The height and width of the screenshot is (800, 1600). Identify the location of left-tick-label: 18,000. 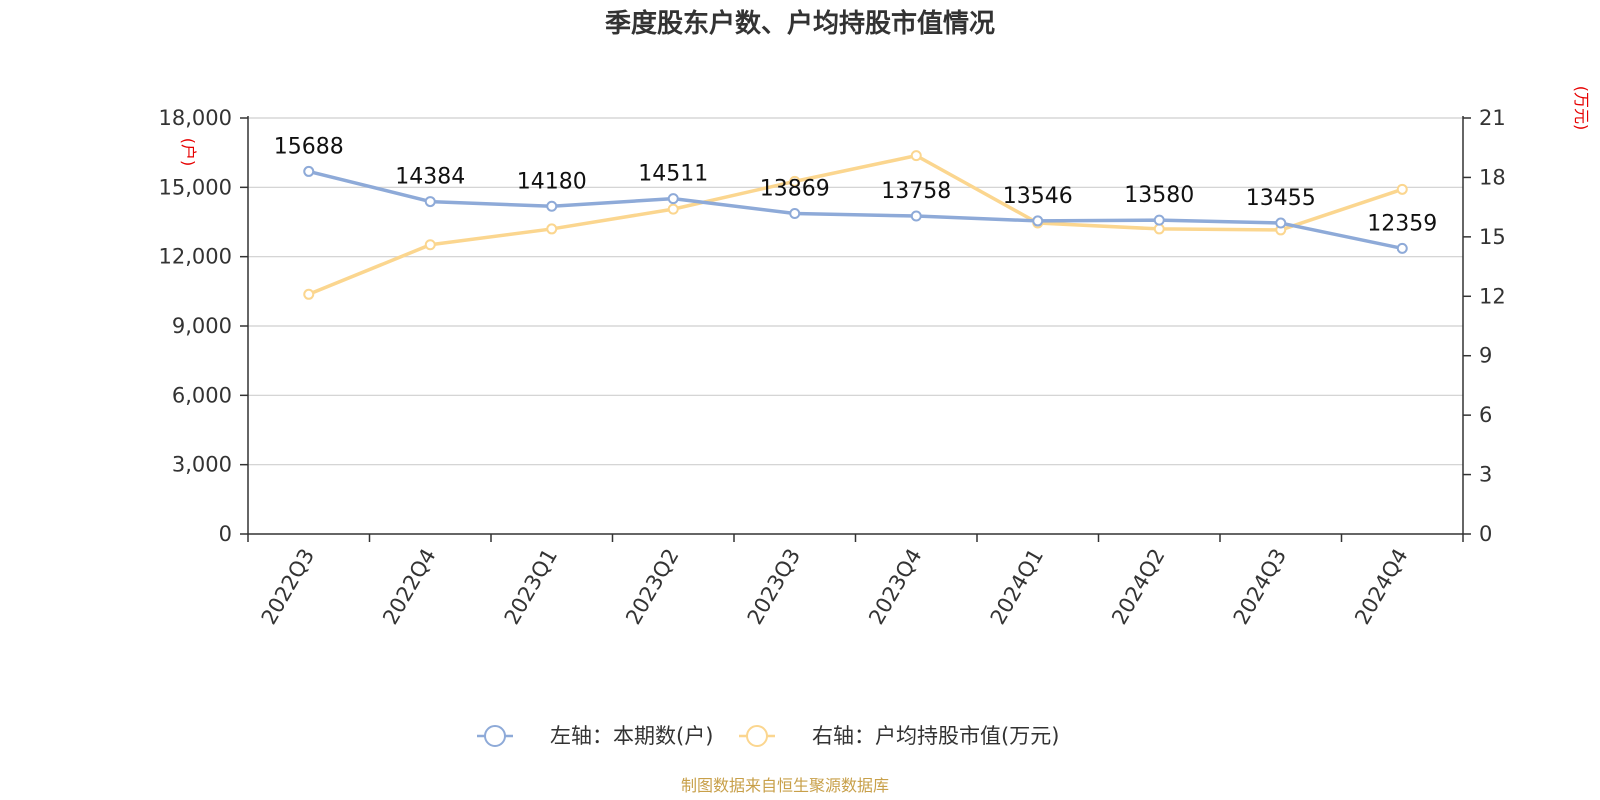
(195, 118).